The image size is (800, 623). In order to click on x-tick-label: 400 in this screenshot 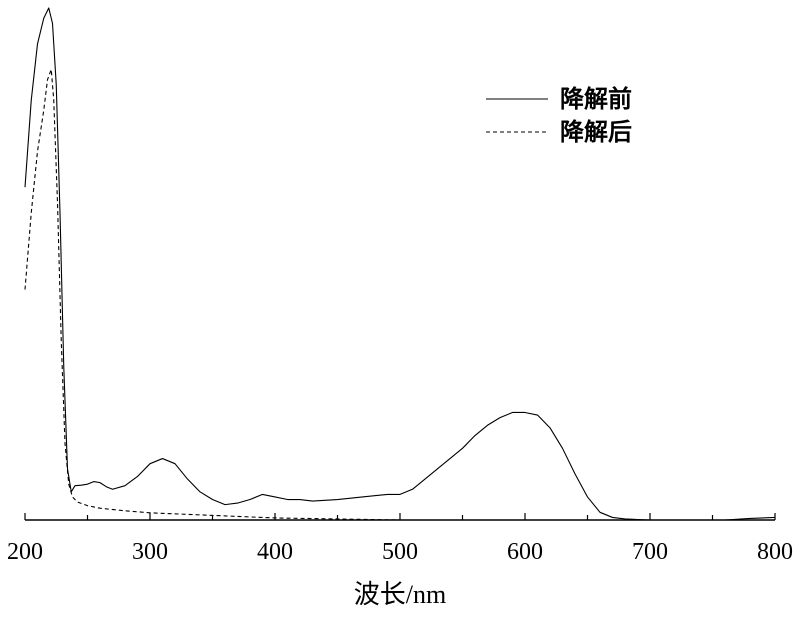, I will do `click(275, 552)`.